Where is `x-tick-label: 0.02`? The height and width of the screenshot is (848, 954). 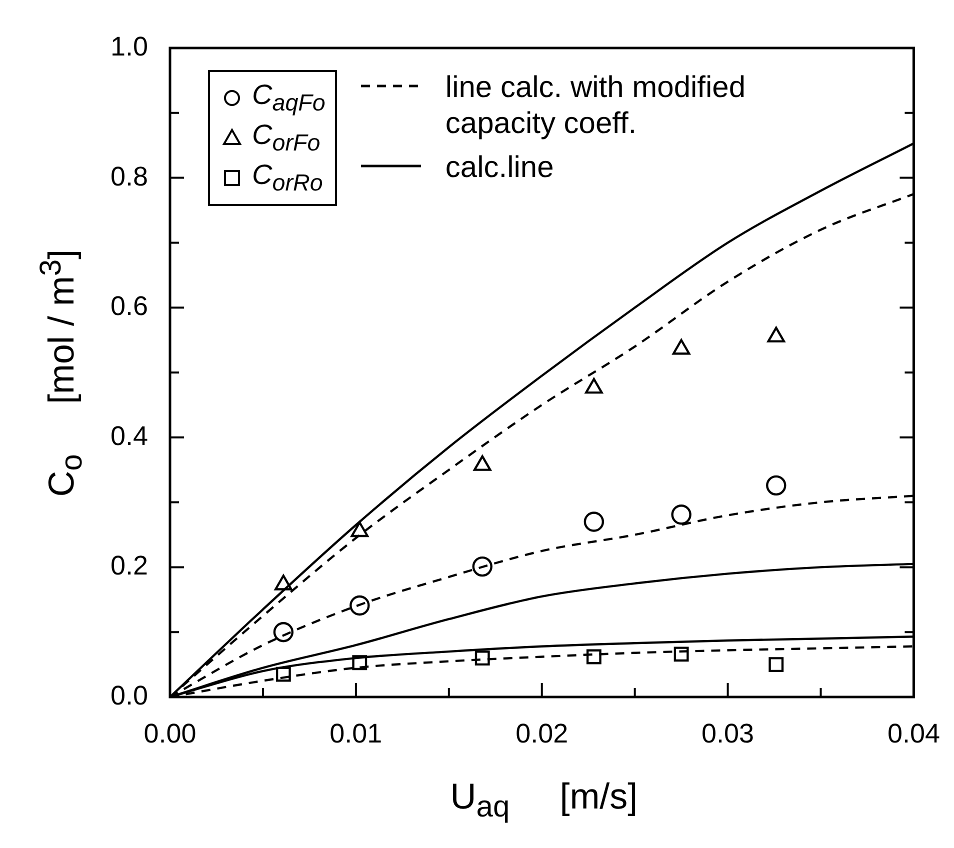 x-tick-label: 0.02 is located at coordinates (542, 733).